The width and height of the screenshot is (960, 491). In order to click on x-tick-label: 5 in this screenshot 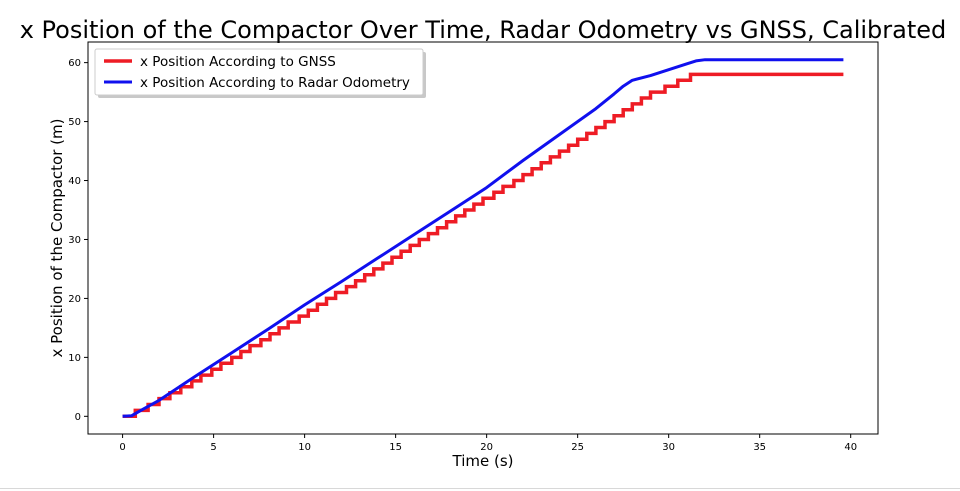, I will do `click(213, 447)`.